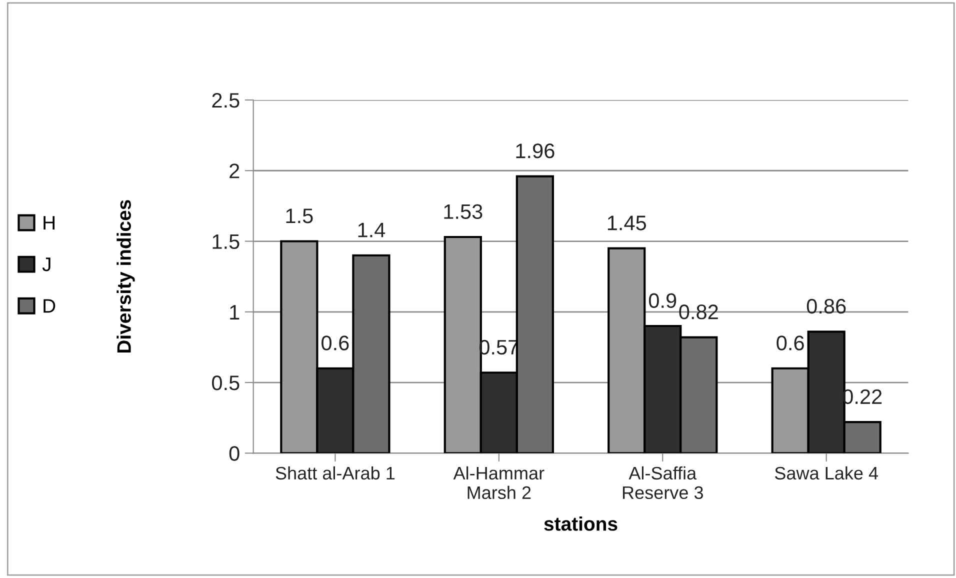 Image resolution: width=956 pixels, height=578 pixels. Describe the element at coordinates (235, 171) in the screenshot. I see `y-tick-label: 2` at that location.